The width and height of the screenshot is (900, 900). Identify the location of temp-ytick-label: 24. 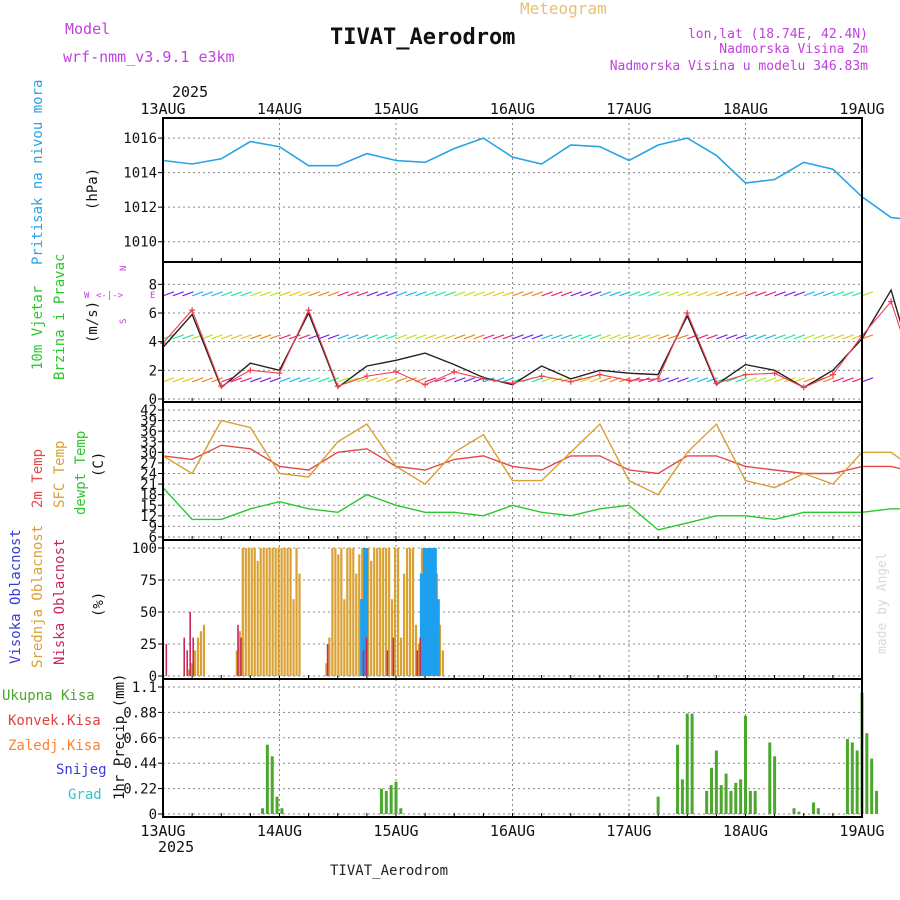
(148, 475).